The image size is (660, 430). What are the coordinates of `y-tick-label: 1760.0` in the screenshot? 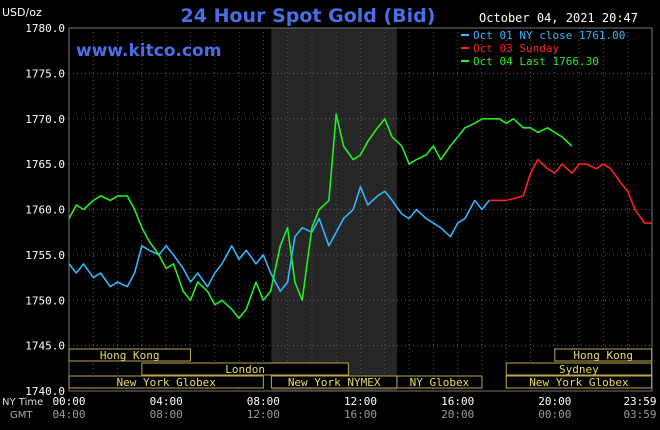 It's located at (45, 210).